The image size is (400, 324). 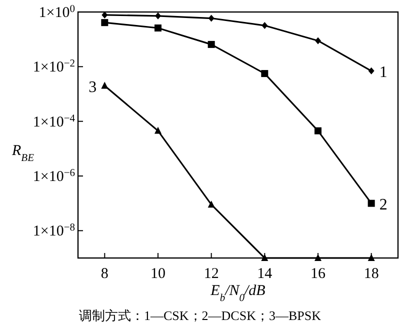 What do you see at coordinates (158, 274) in the screenshot?
I see `x-tick-label: 10` at bounding box center [158, 274].